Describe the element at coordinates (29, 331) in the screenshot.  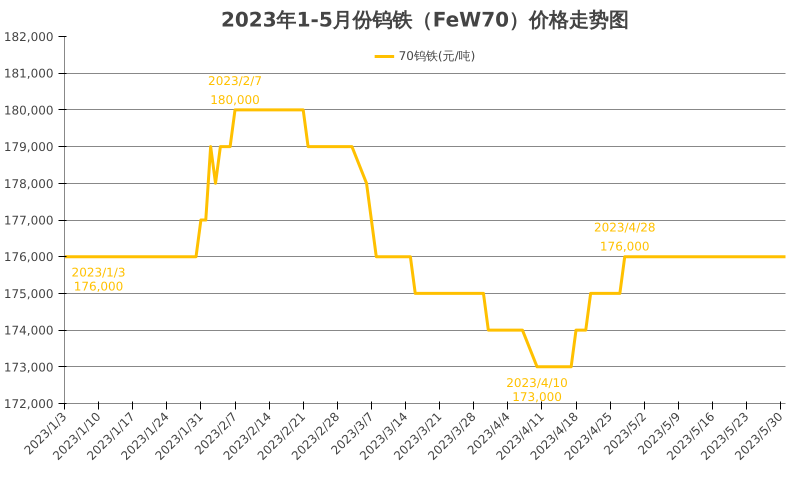
I see `y-tick-label: 174,000` at that location.